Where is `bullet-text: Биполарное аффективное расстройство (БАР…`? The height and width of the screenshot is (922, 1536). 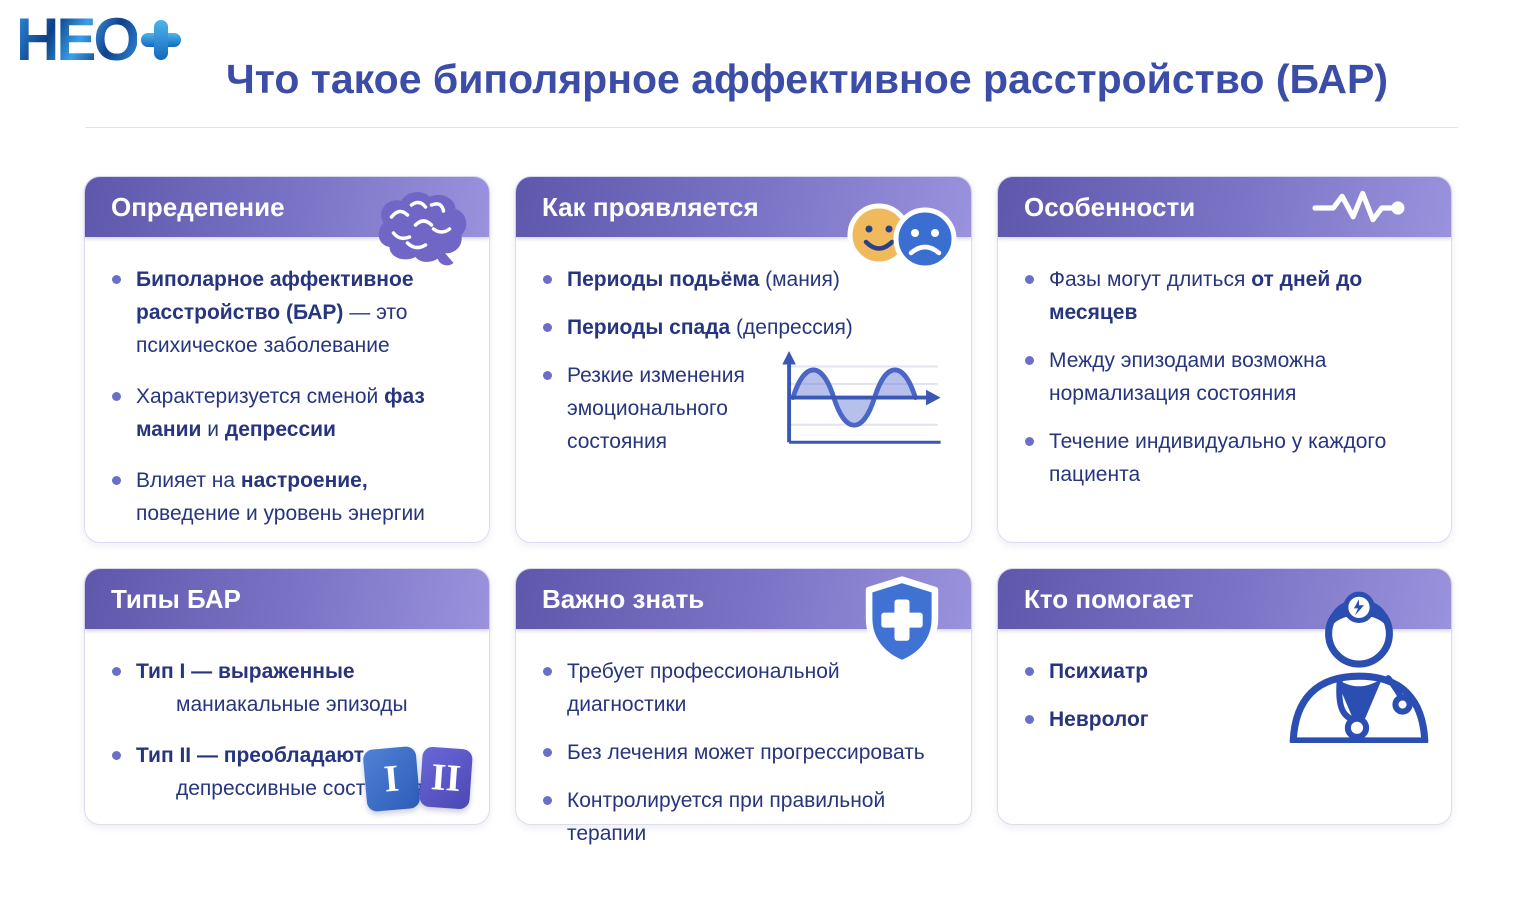 bullet-text: Биполарное аффективное расстройство (БАР… is located at coordinates (275, 312).